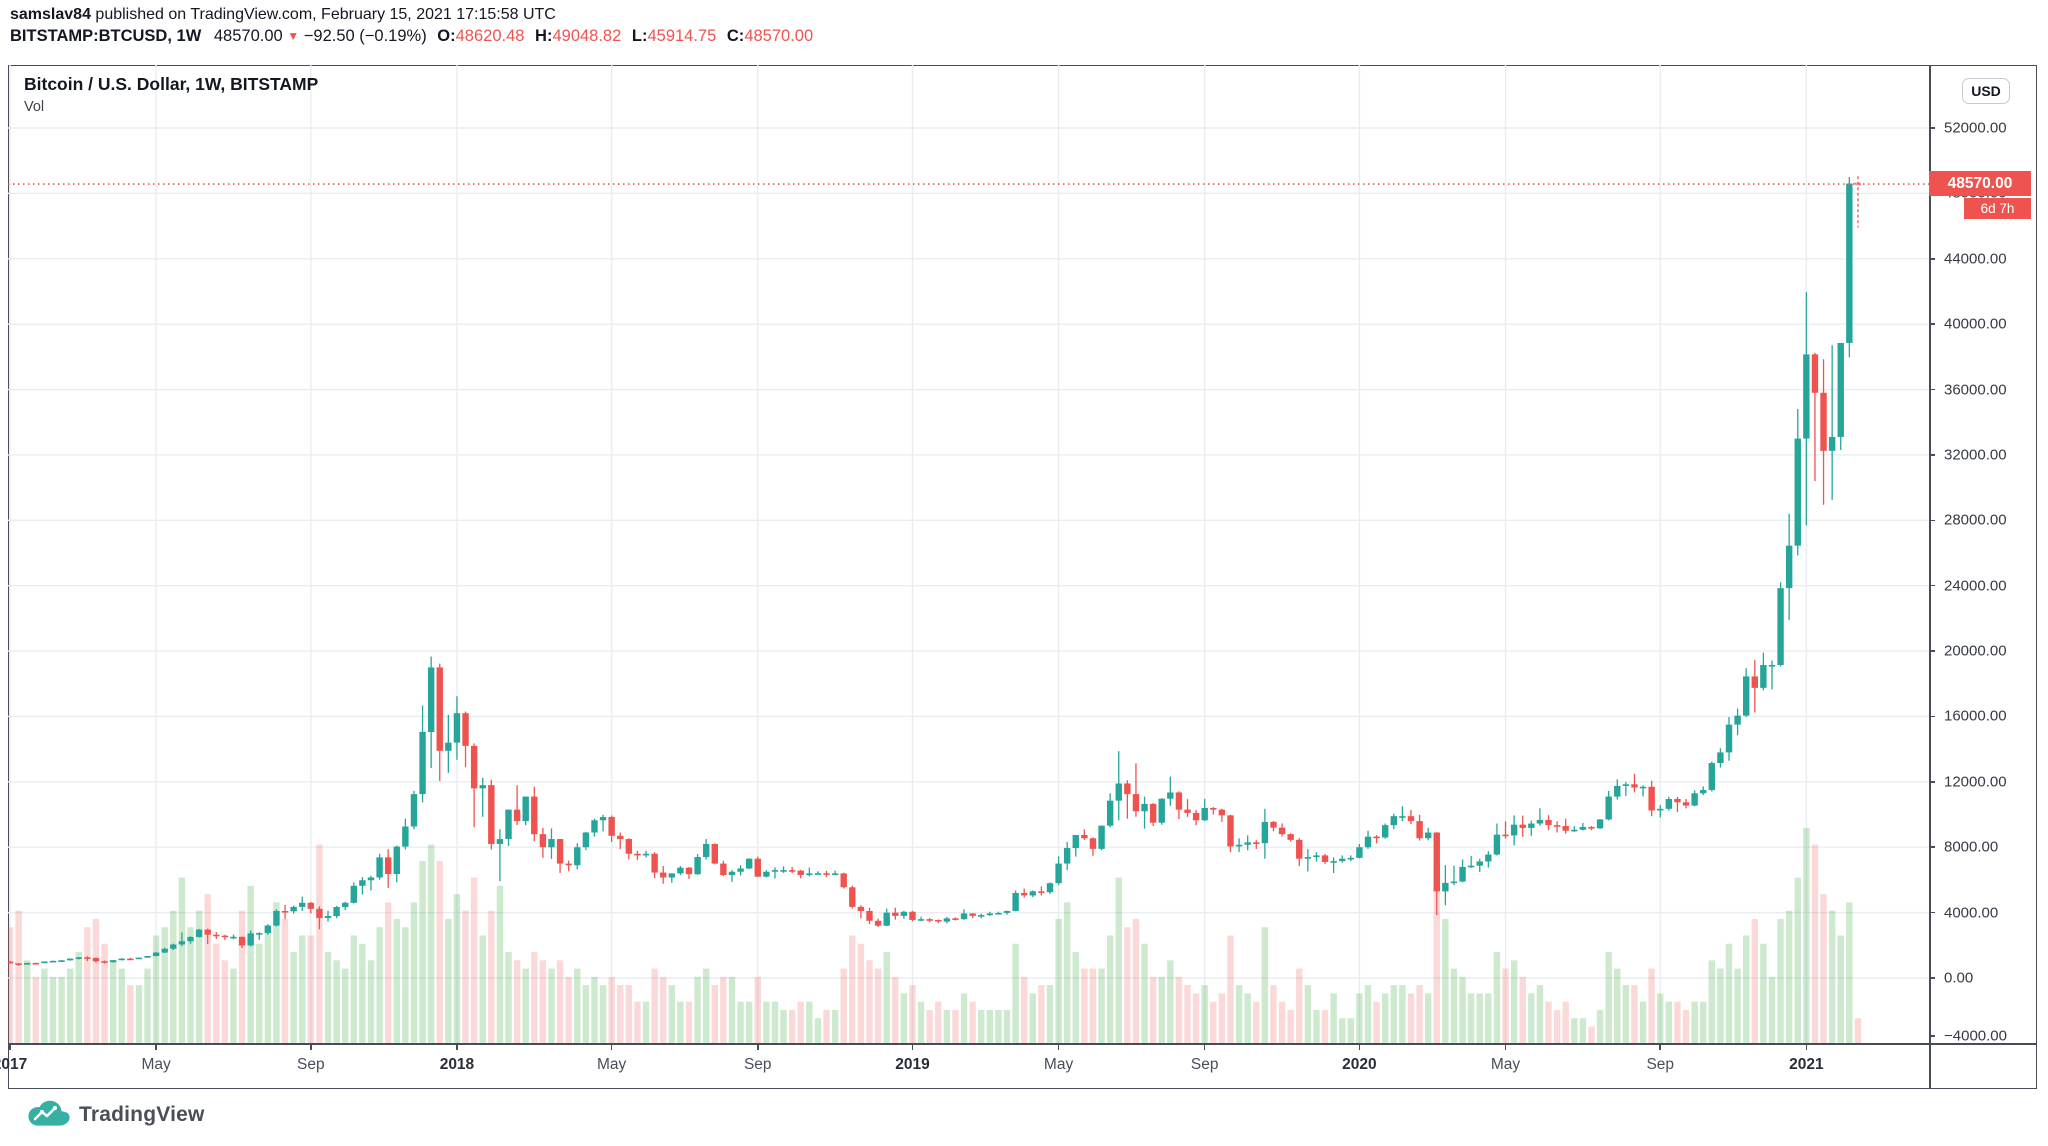 The width and height of the screenshot is (2048, 1146). What do you see at coordinates (116, 1115) in the screenshot?
I see `tradingview-logo: TradingView` at bounding box center [116, 1115].